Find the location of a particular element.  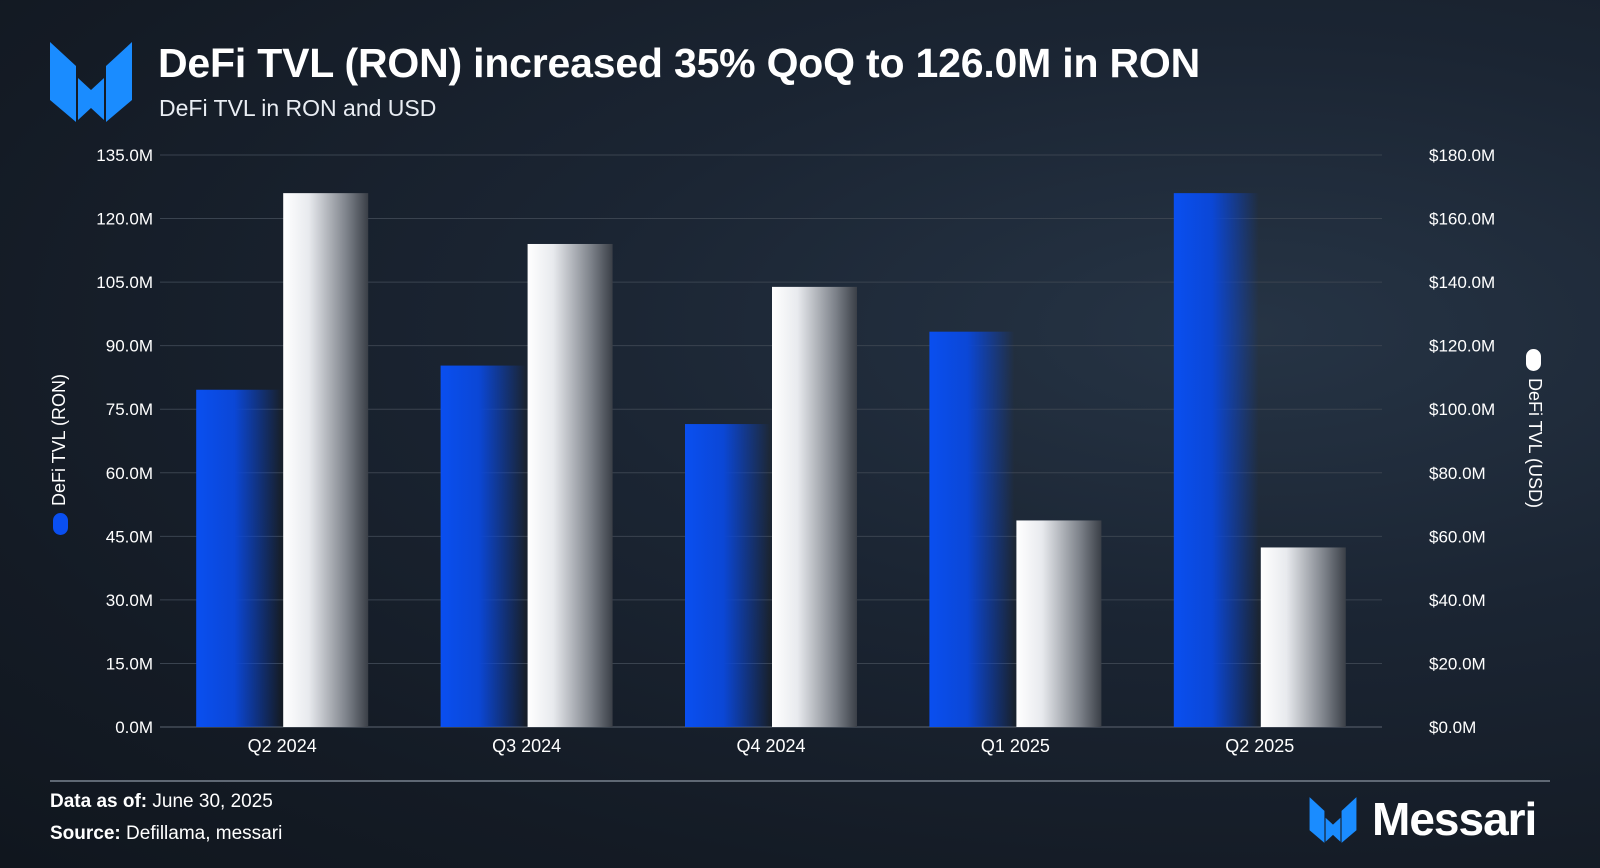

x-tick-label: Q1 2025 is located at coordinates (1015, 746).